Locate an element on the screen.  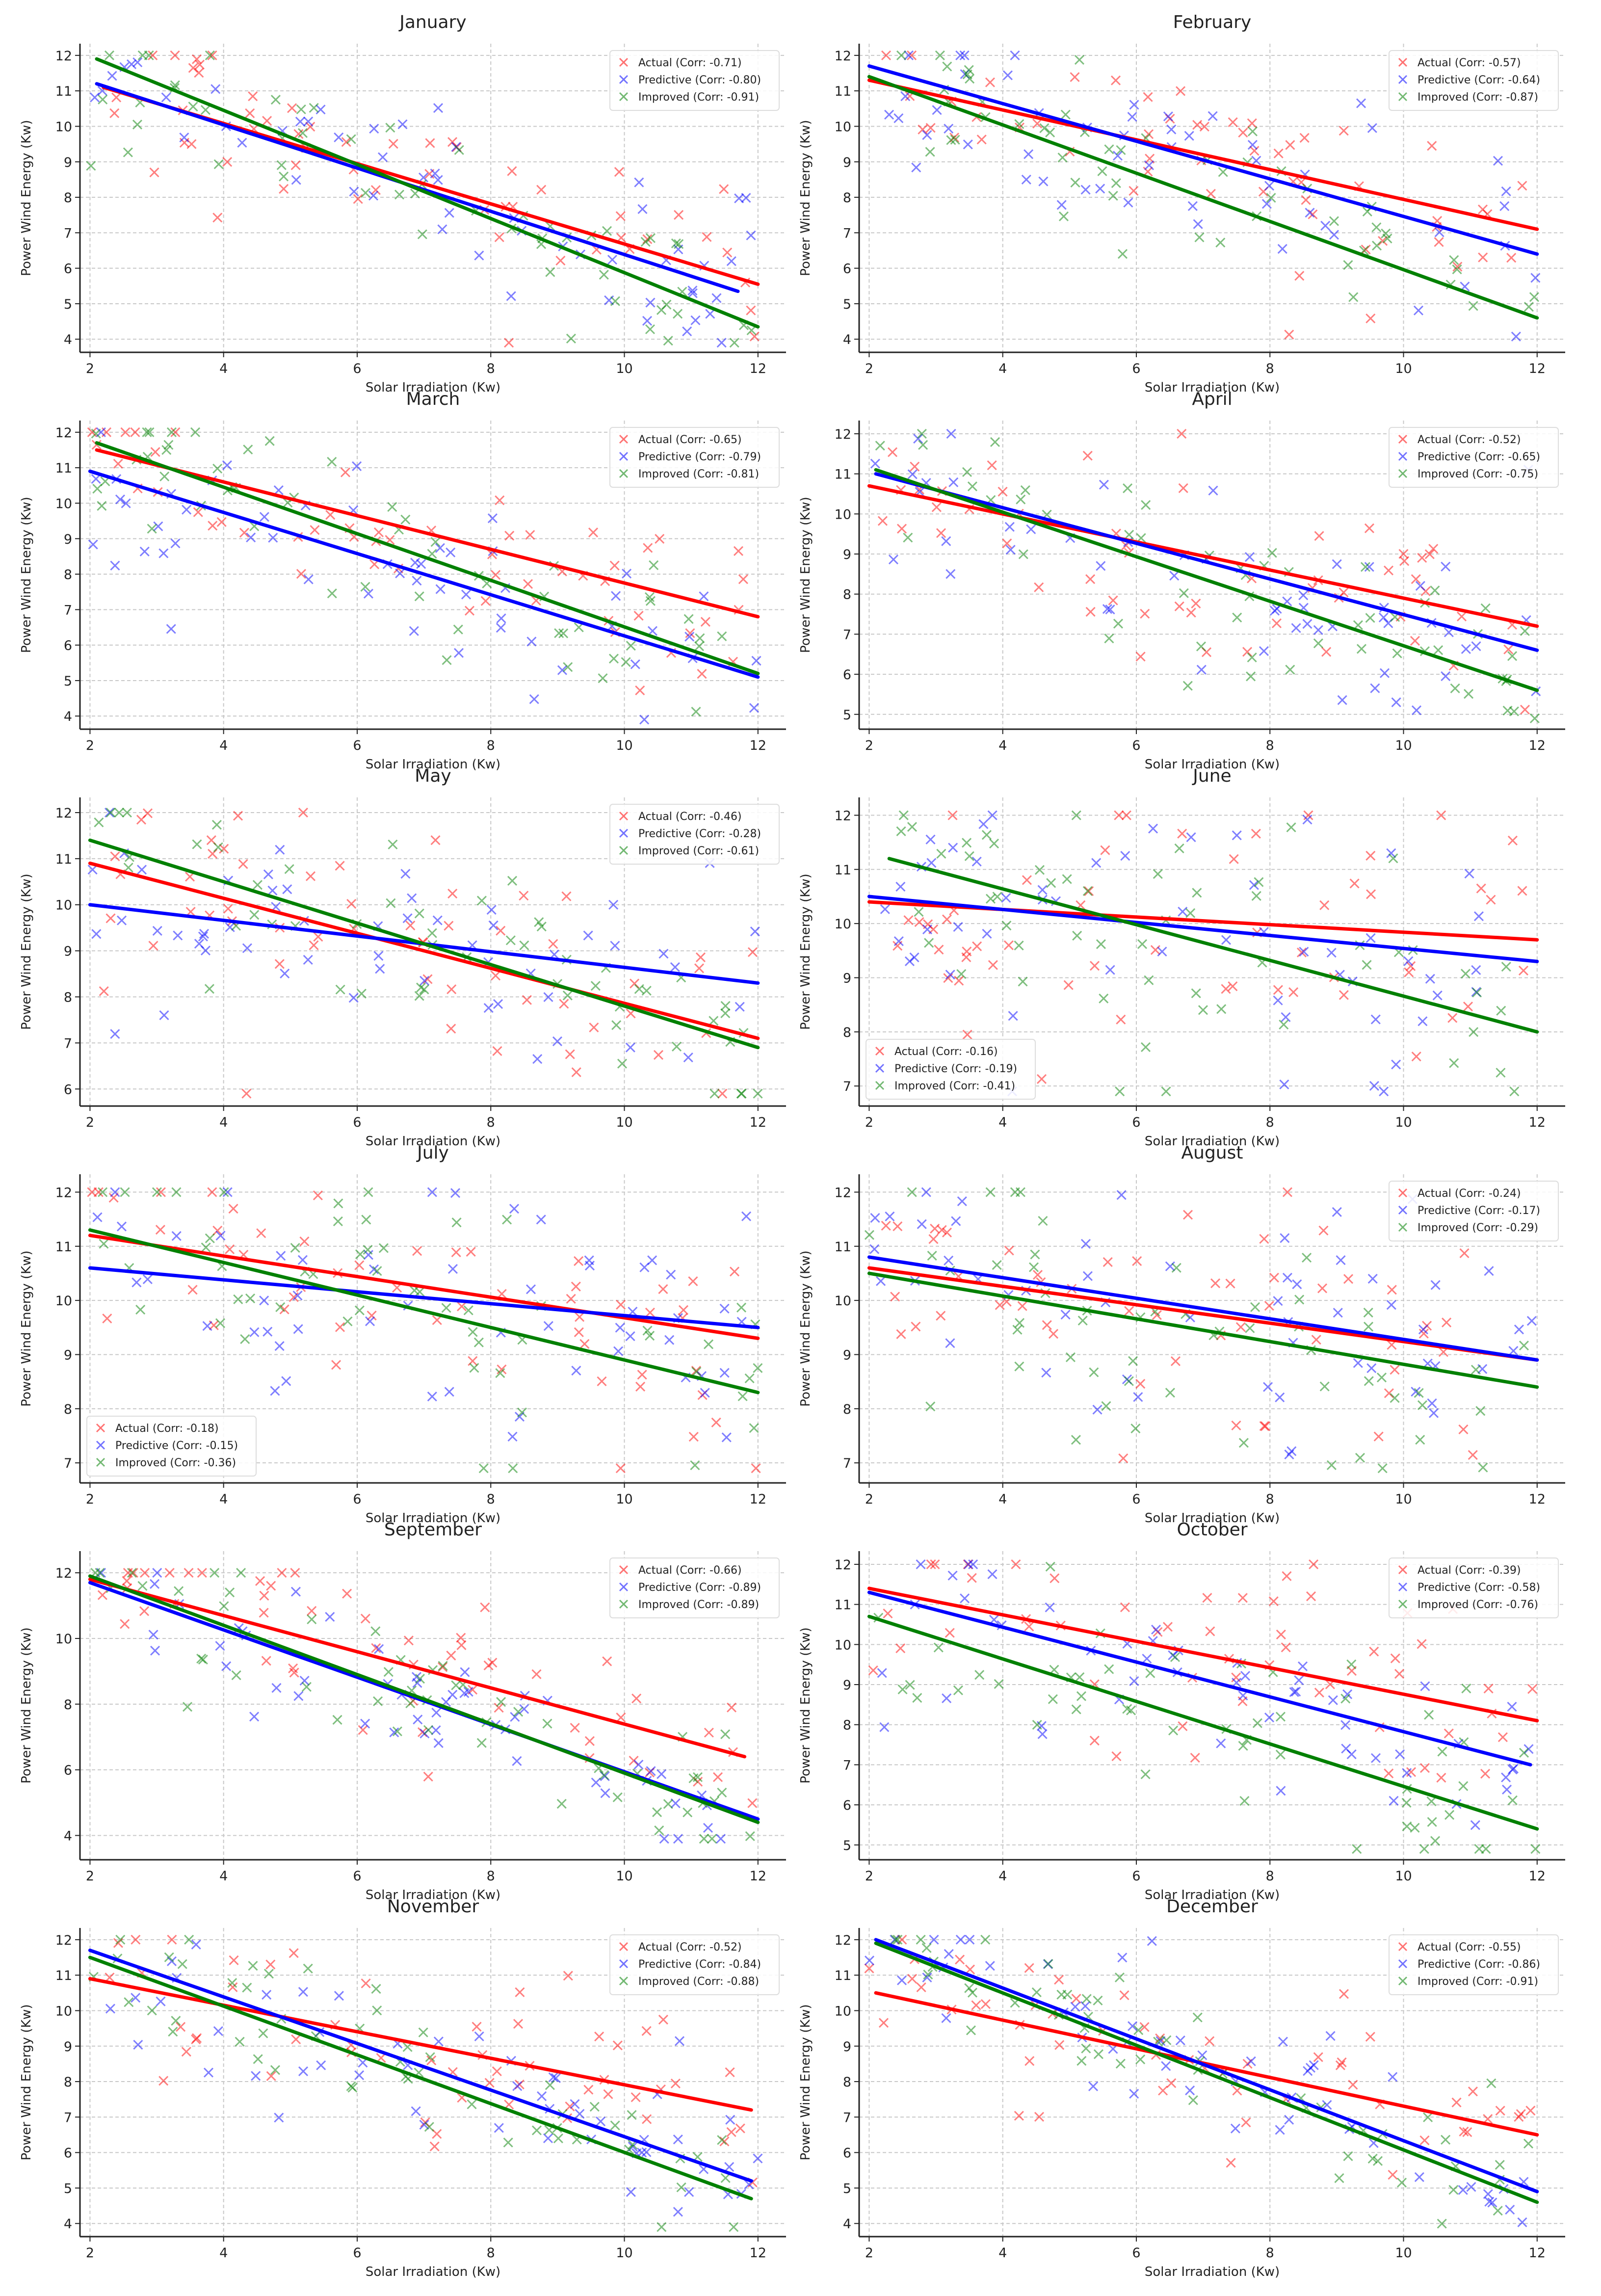
legend-label-actual: Actual (Corr: -0.57) is located at coordinates (1469, 63).